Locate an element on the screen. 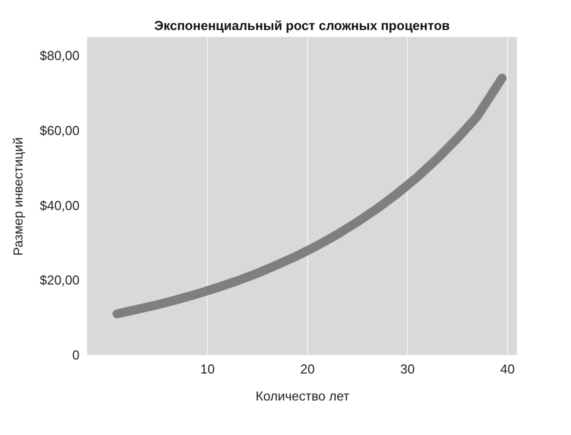 This screenshot has width=571, height=435. x-tick-label: 30 is located at coordinates (407, 369).